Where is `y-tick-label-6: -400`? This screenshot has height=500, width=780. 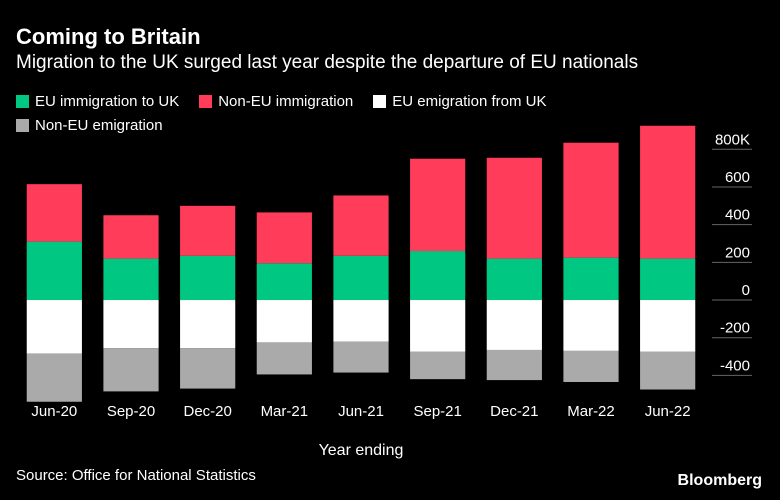
y-tick-label-6: -400 is located at coordinates (735, 365).